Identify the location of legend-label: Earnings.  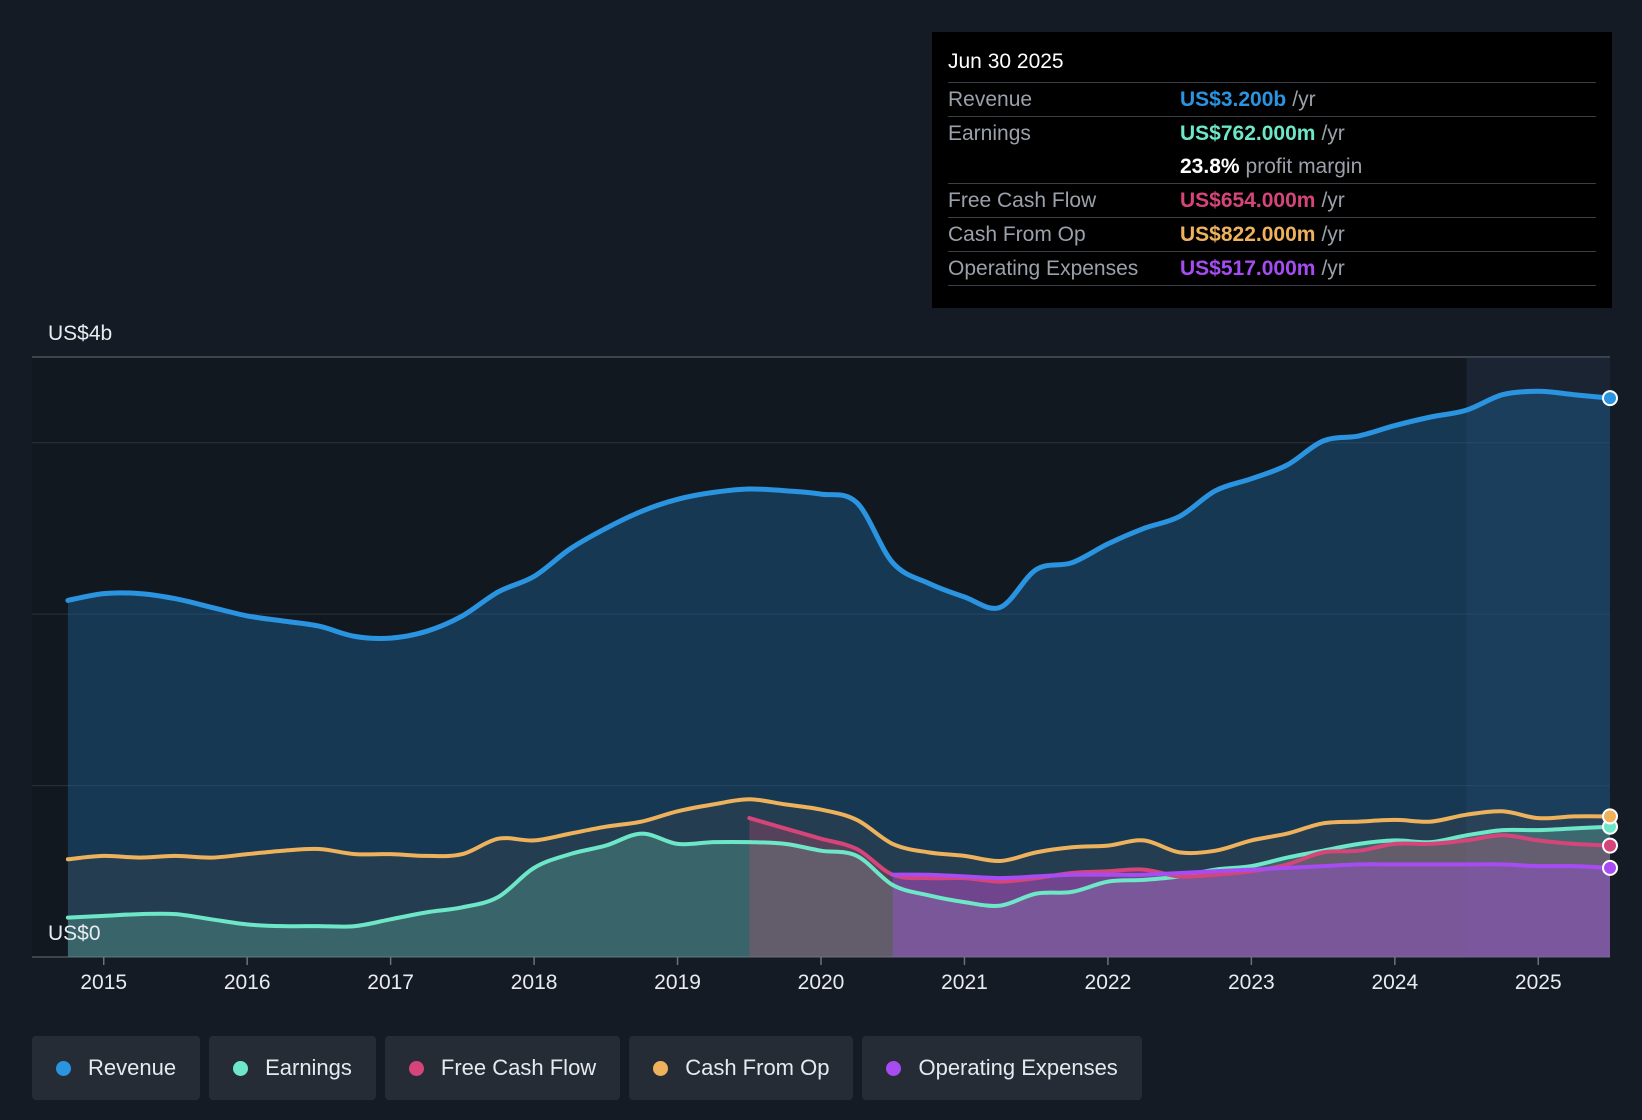
(308, 1067).